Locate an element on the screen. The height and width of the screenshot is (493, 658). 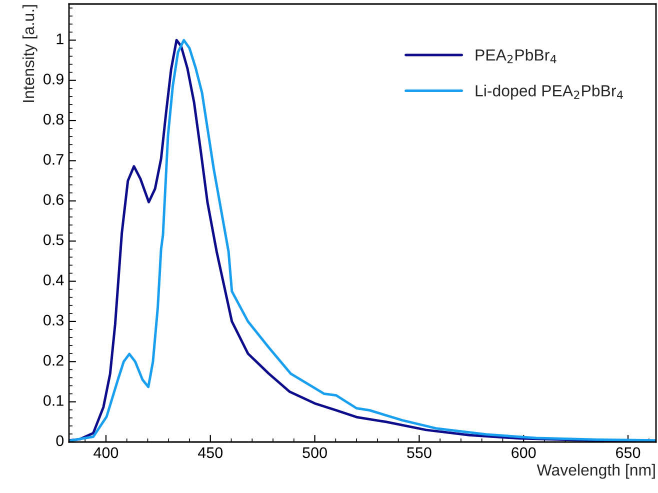
x-tick-label: 550 is located at coordinates (419, 452).